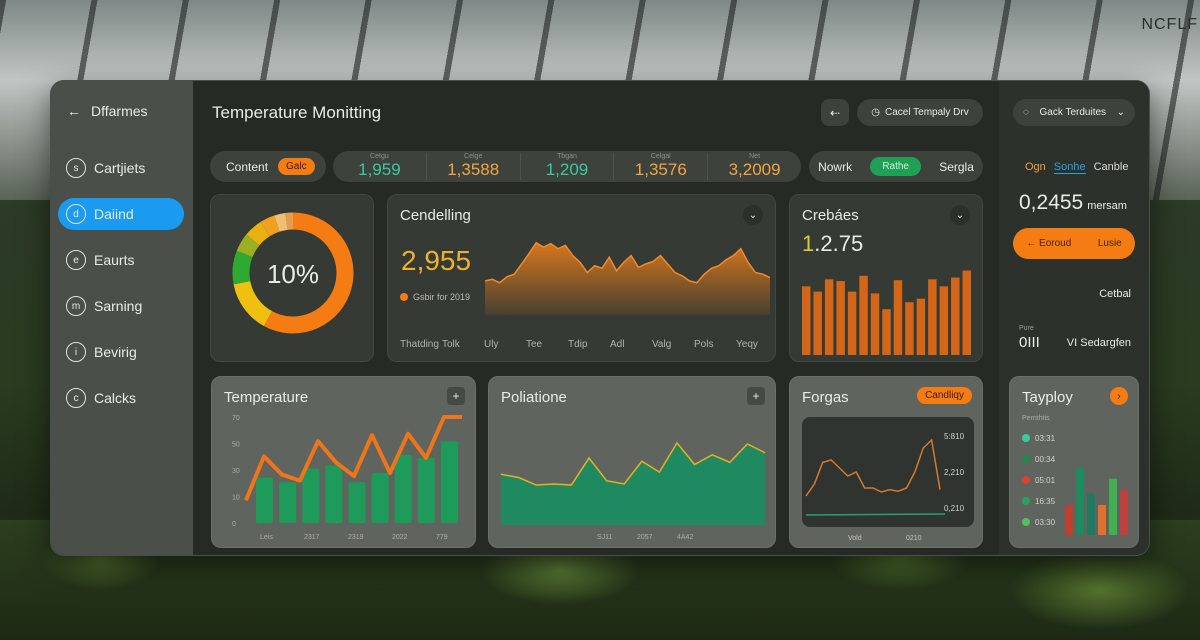 Image resolution: width=1200 pixels, height=640 pixels. Describe the element at coordinates (1026, 112) in the screenshot. I see `bell-icon: ◌` at that location.